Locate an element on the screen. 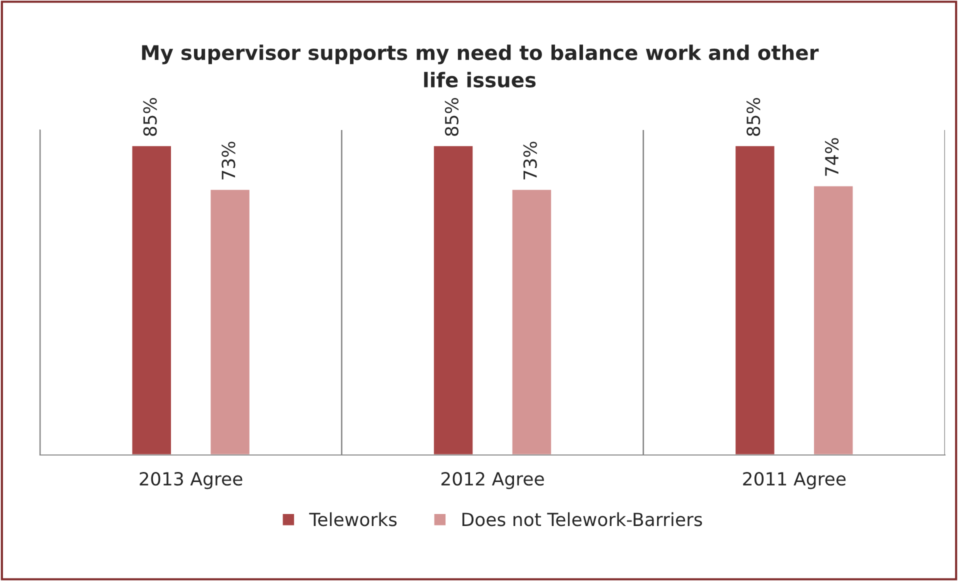 The image size is (959, 581). x-tick-label: 2012 Agree is located at coordinates (492, 481).